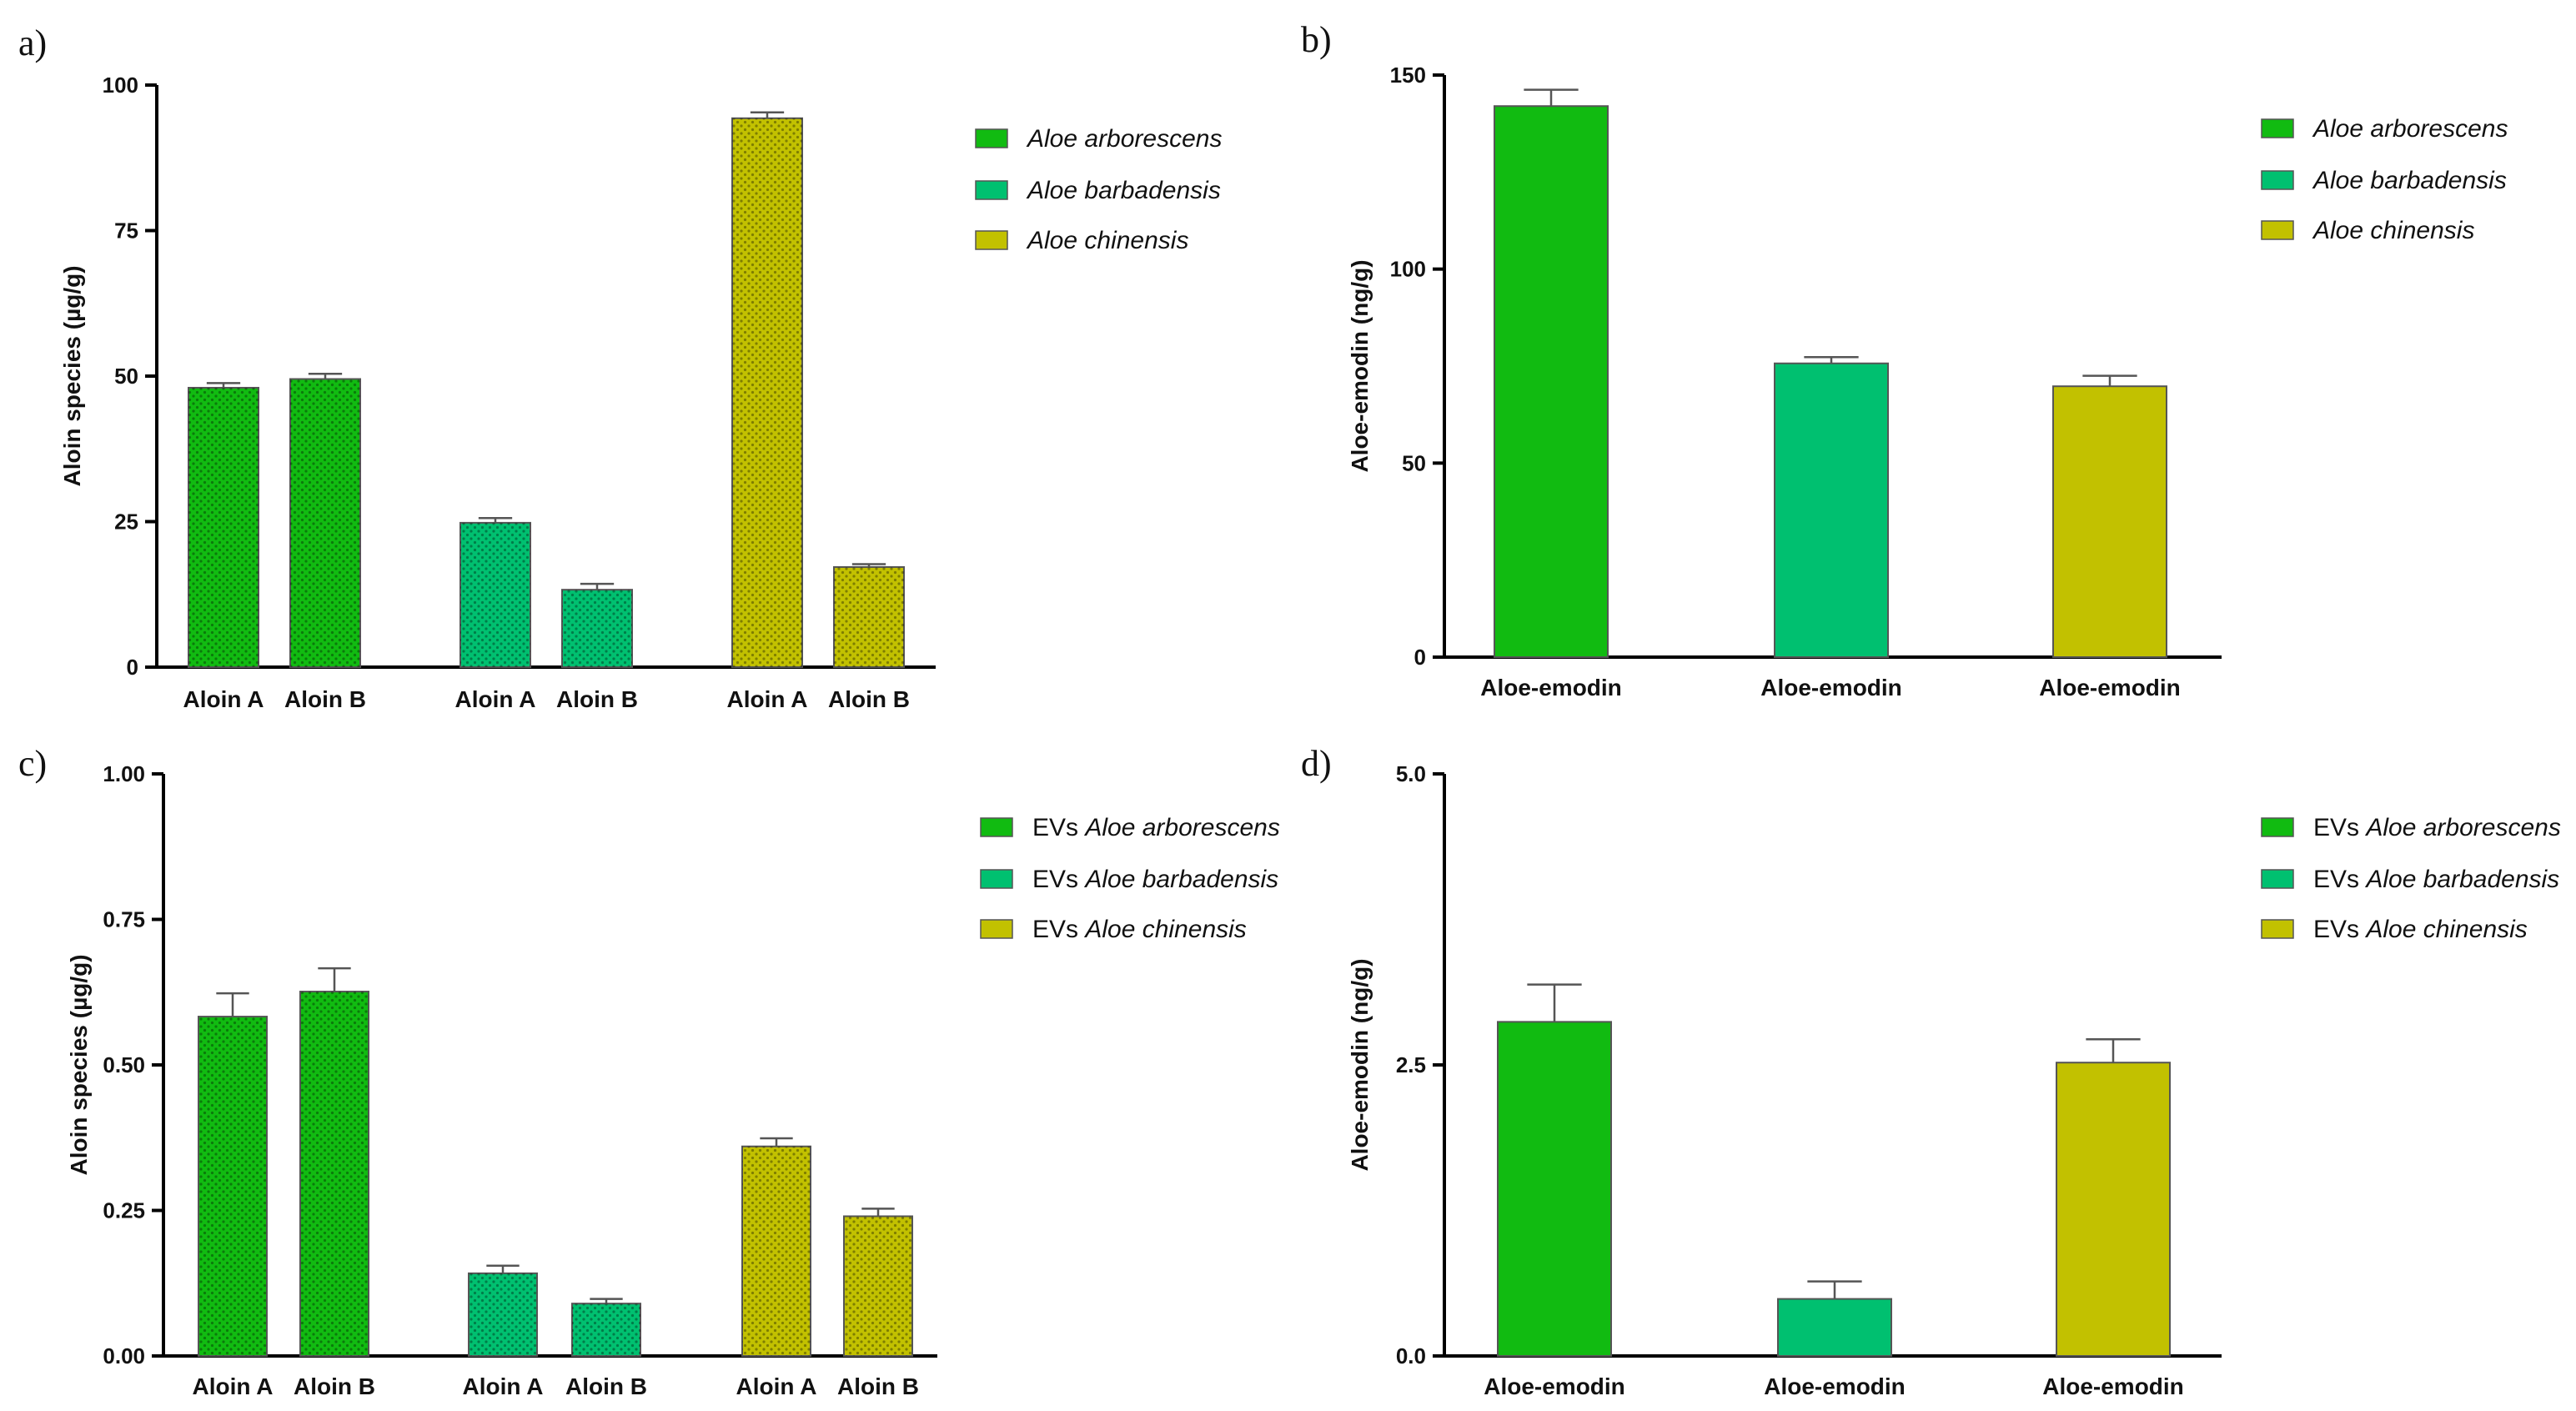  What do you see at coordinates (124, 919) in the screenshot?
I see `y-tick-label: 0.75` at bounding box center [124, 919].